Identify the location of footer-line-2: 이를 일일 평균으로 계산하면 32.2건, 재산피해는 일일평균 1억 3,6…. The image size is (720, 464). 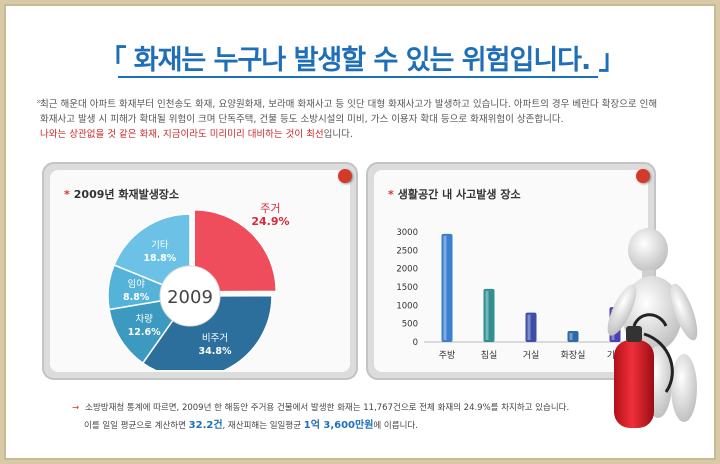
(251, 425).